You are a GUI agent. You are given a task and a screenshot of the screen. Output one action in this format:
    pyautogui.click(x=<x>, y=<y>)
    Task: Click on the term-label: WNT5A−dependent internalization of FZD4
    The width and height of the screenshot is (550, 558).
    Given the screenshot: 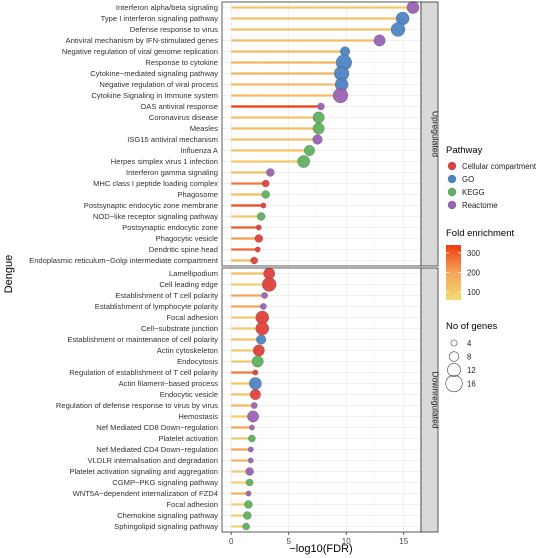 What is the action you would take?
    pyautogui.click(x=145, y=493)
    